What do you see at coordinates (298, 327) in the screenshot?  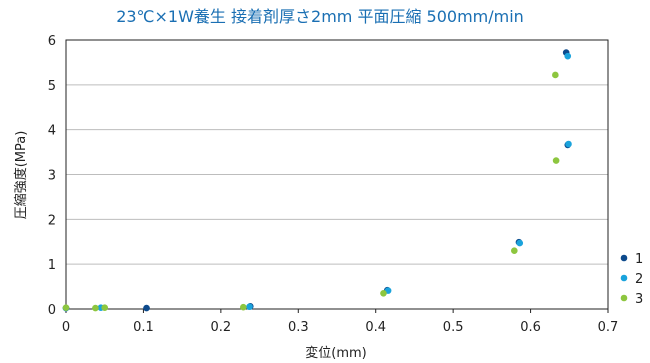 I see `x-tick-label: 0.3` at bounding box center [298, 327].